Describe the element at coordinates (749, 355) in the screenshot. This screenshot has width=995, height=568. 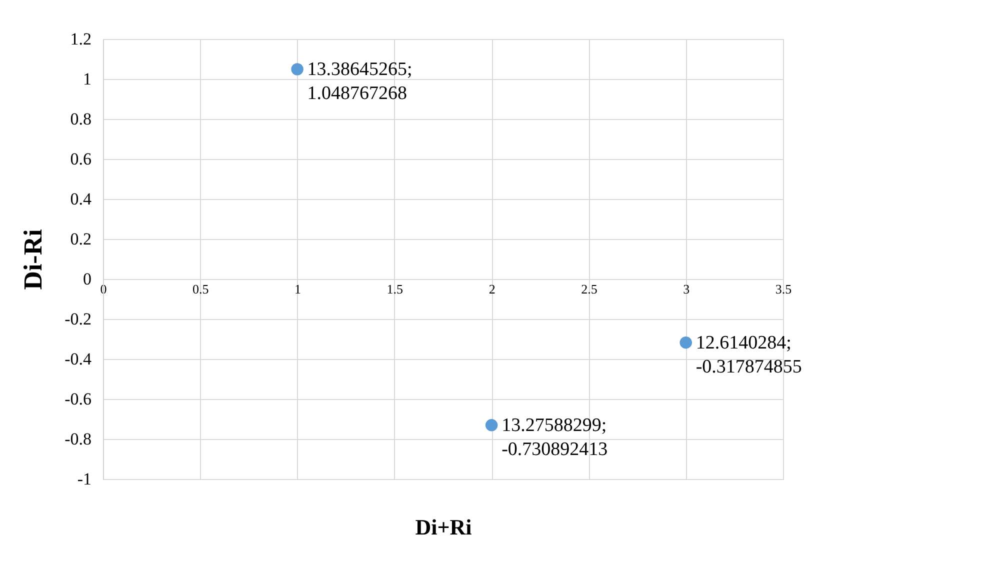
I see `data-label: 12.6140284; -0.317874855` at that location.